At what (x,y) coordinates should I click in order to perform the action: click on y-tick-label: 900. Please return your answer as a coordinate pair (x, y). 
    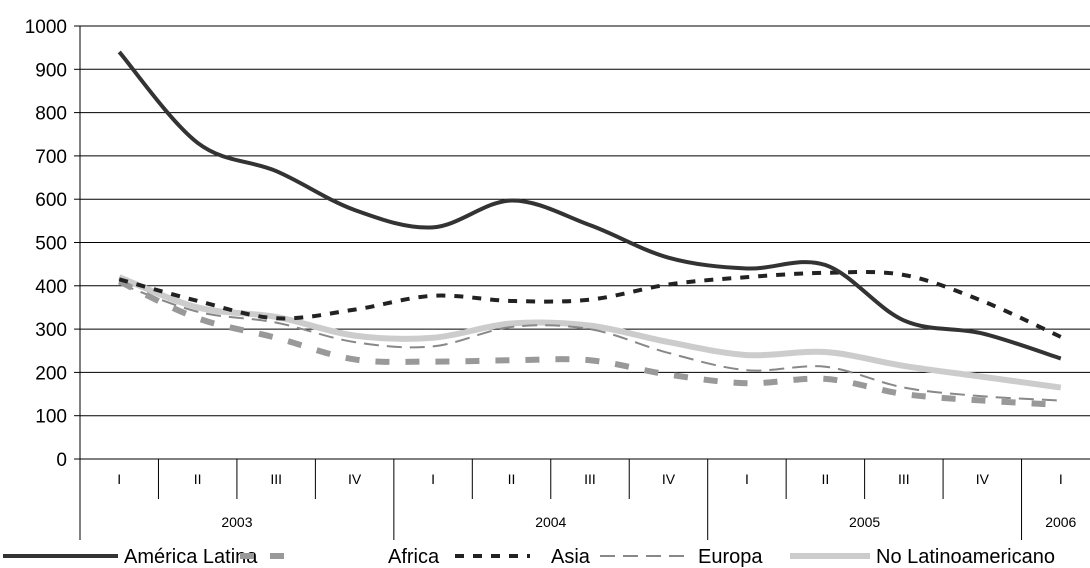
    Looking at the image, I should click on (51, 70).